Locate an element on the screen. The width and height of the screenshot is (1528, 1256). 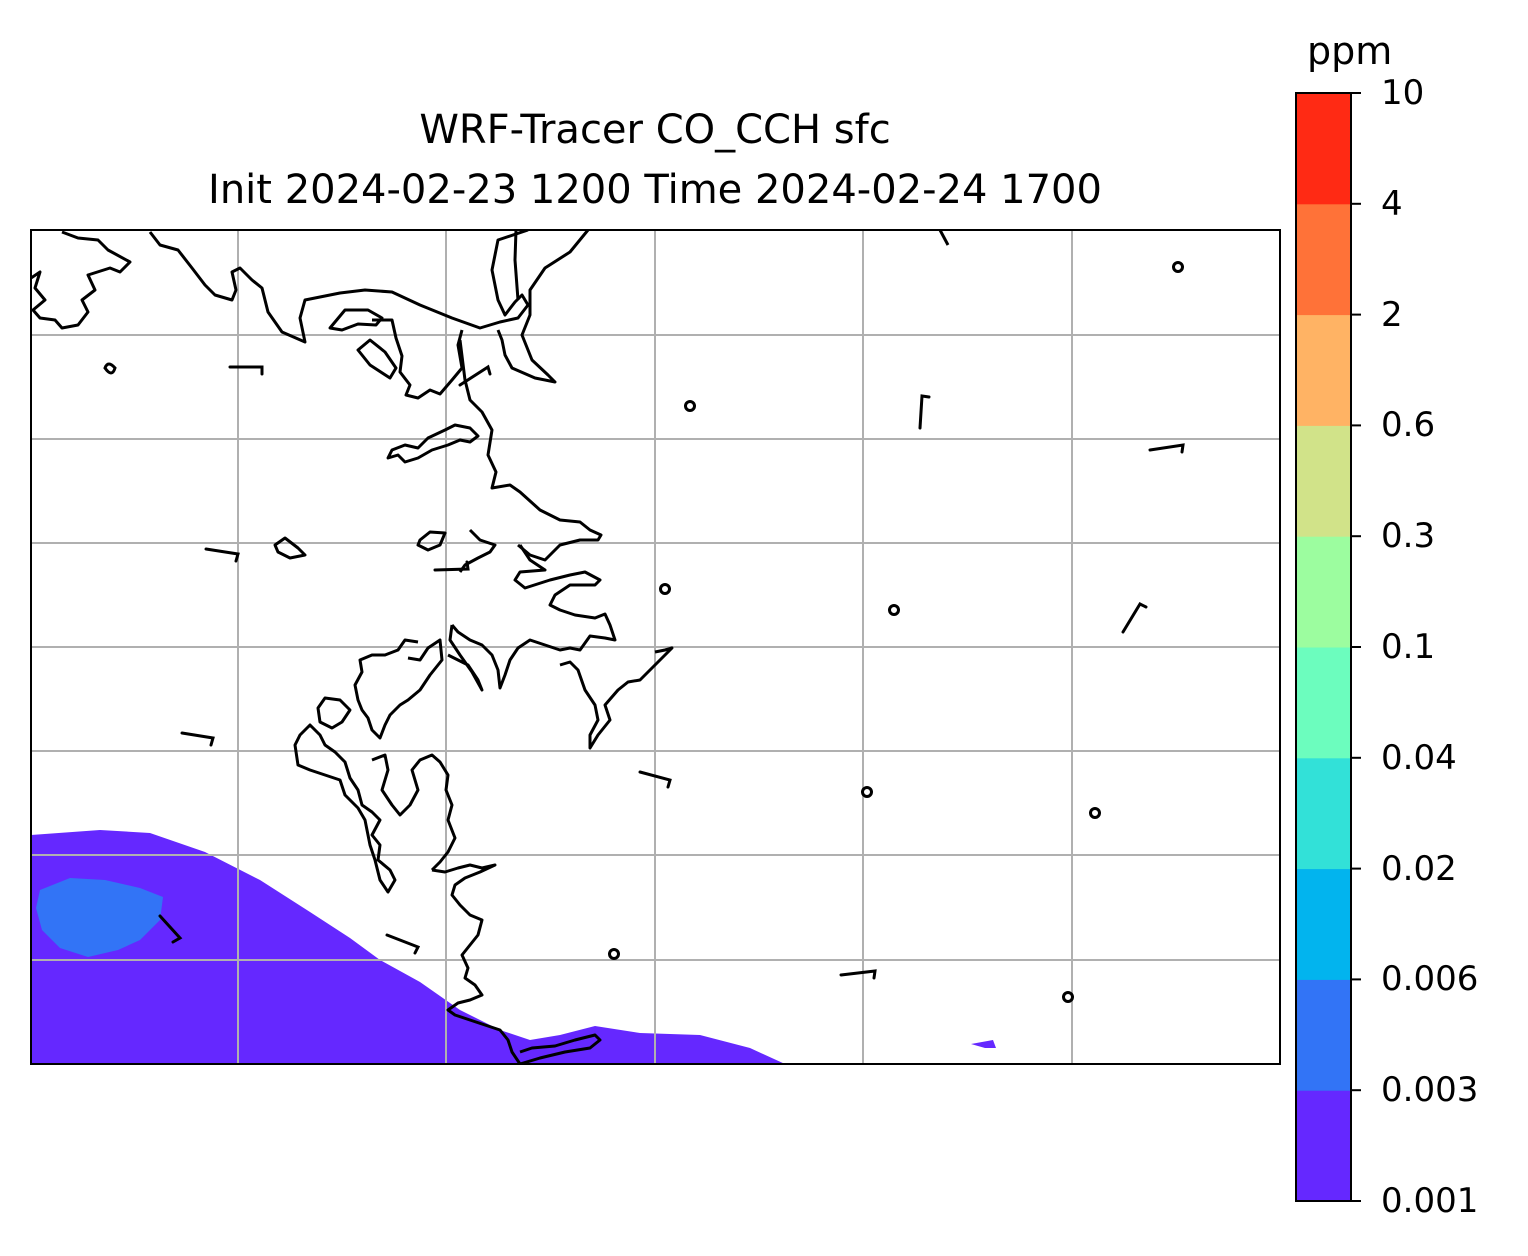
plume-region-low is located at coordinates (408, 947).